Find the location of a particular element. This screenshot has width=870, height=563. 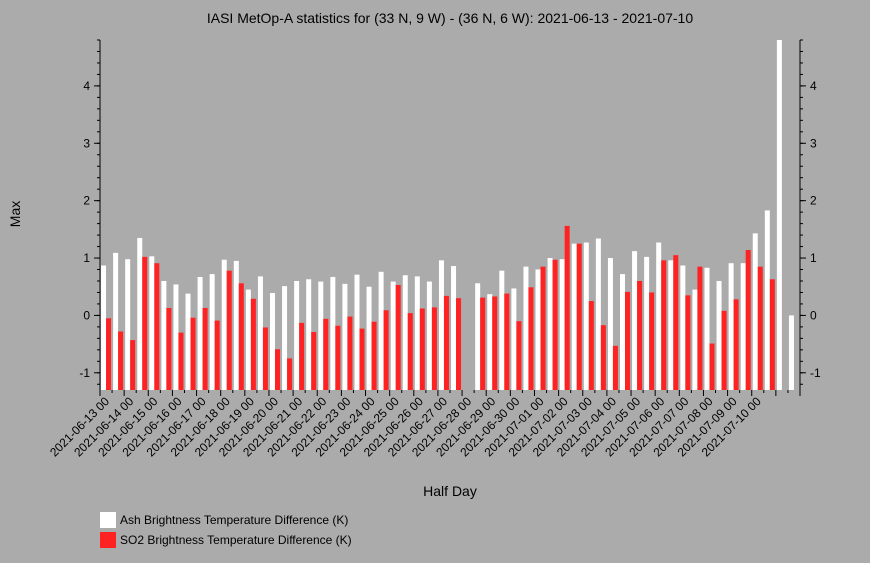

y-tick-label-left: 3 is located at coordinates (86, 143).